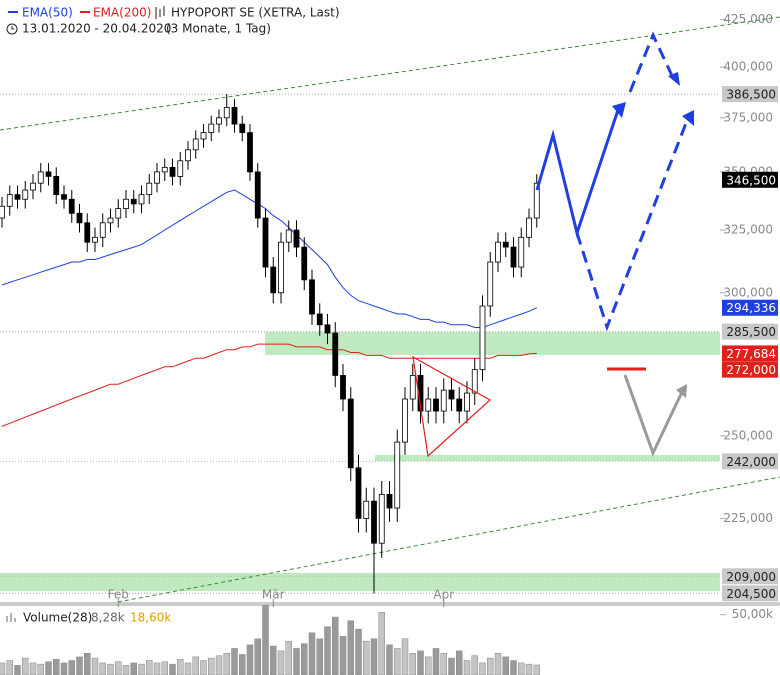 The height and width of the screenshot is (675, 780). Describe the element at coordinates (652, 62) in the screenshot. I see `forecast-arrow` at that location.